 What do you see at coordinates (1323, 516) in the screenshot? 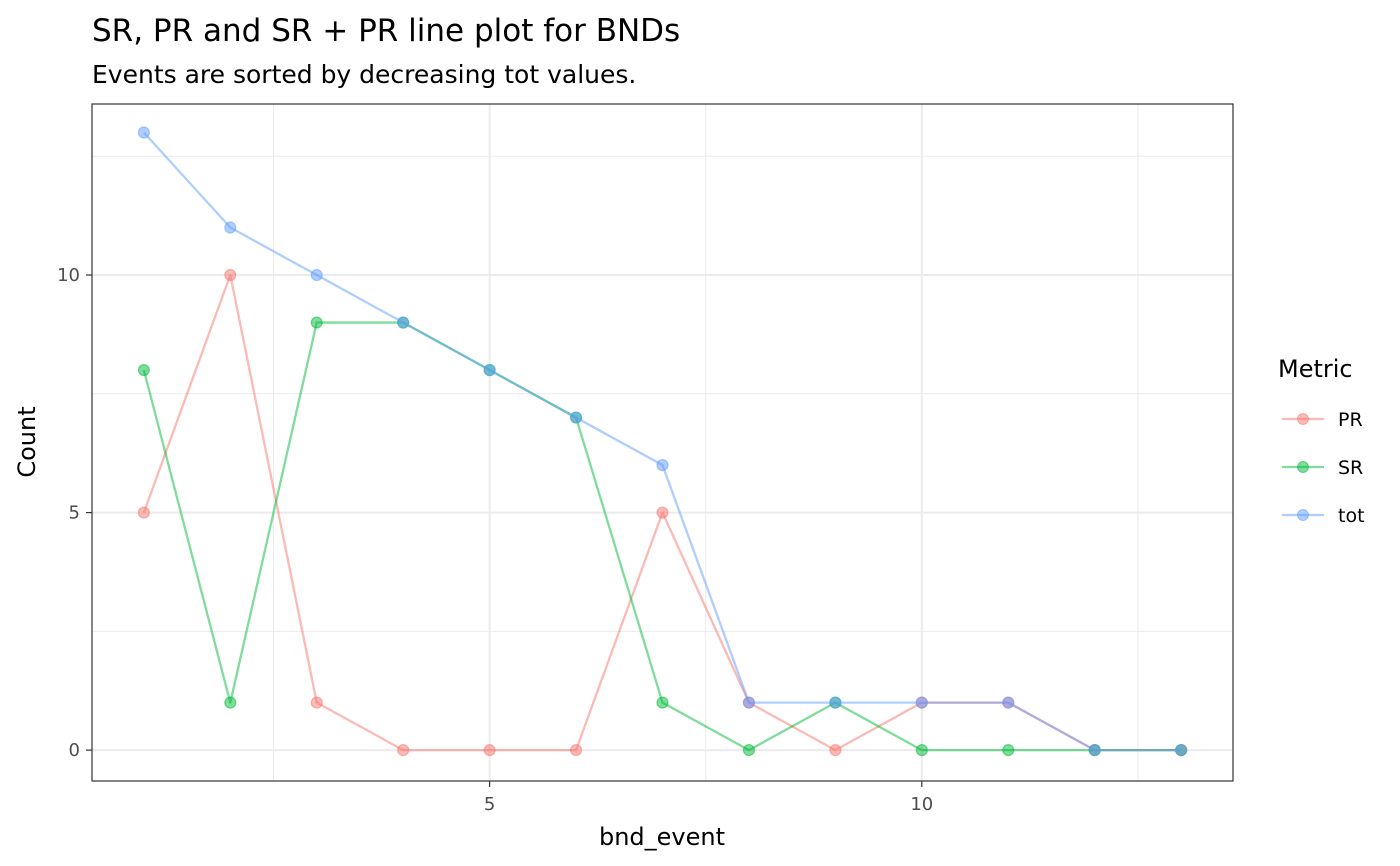
I see `legend-item-tot: tot` at bounding box center [1323, 516].